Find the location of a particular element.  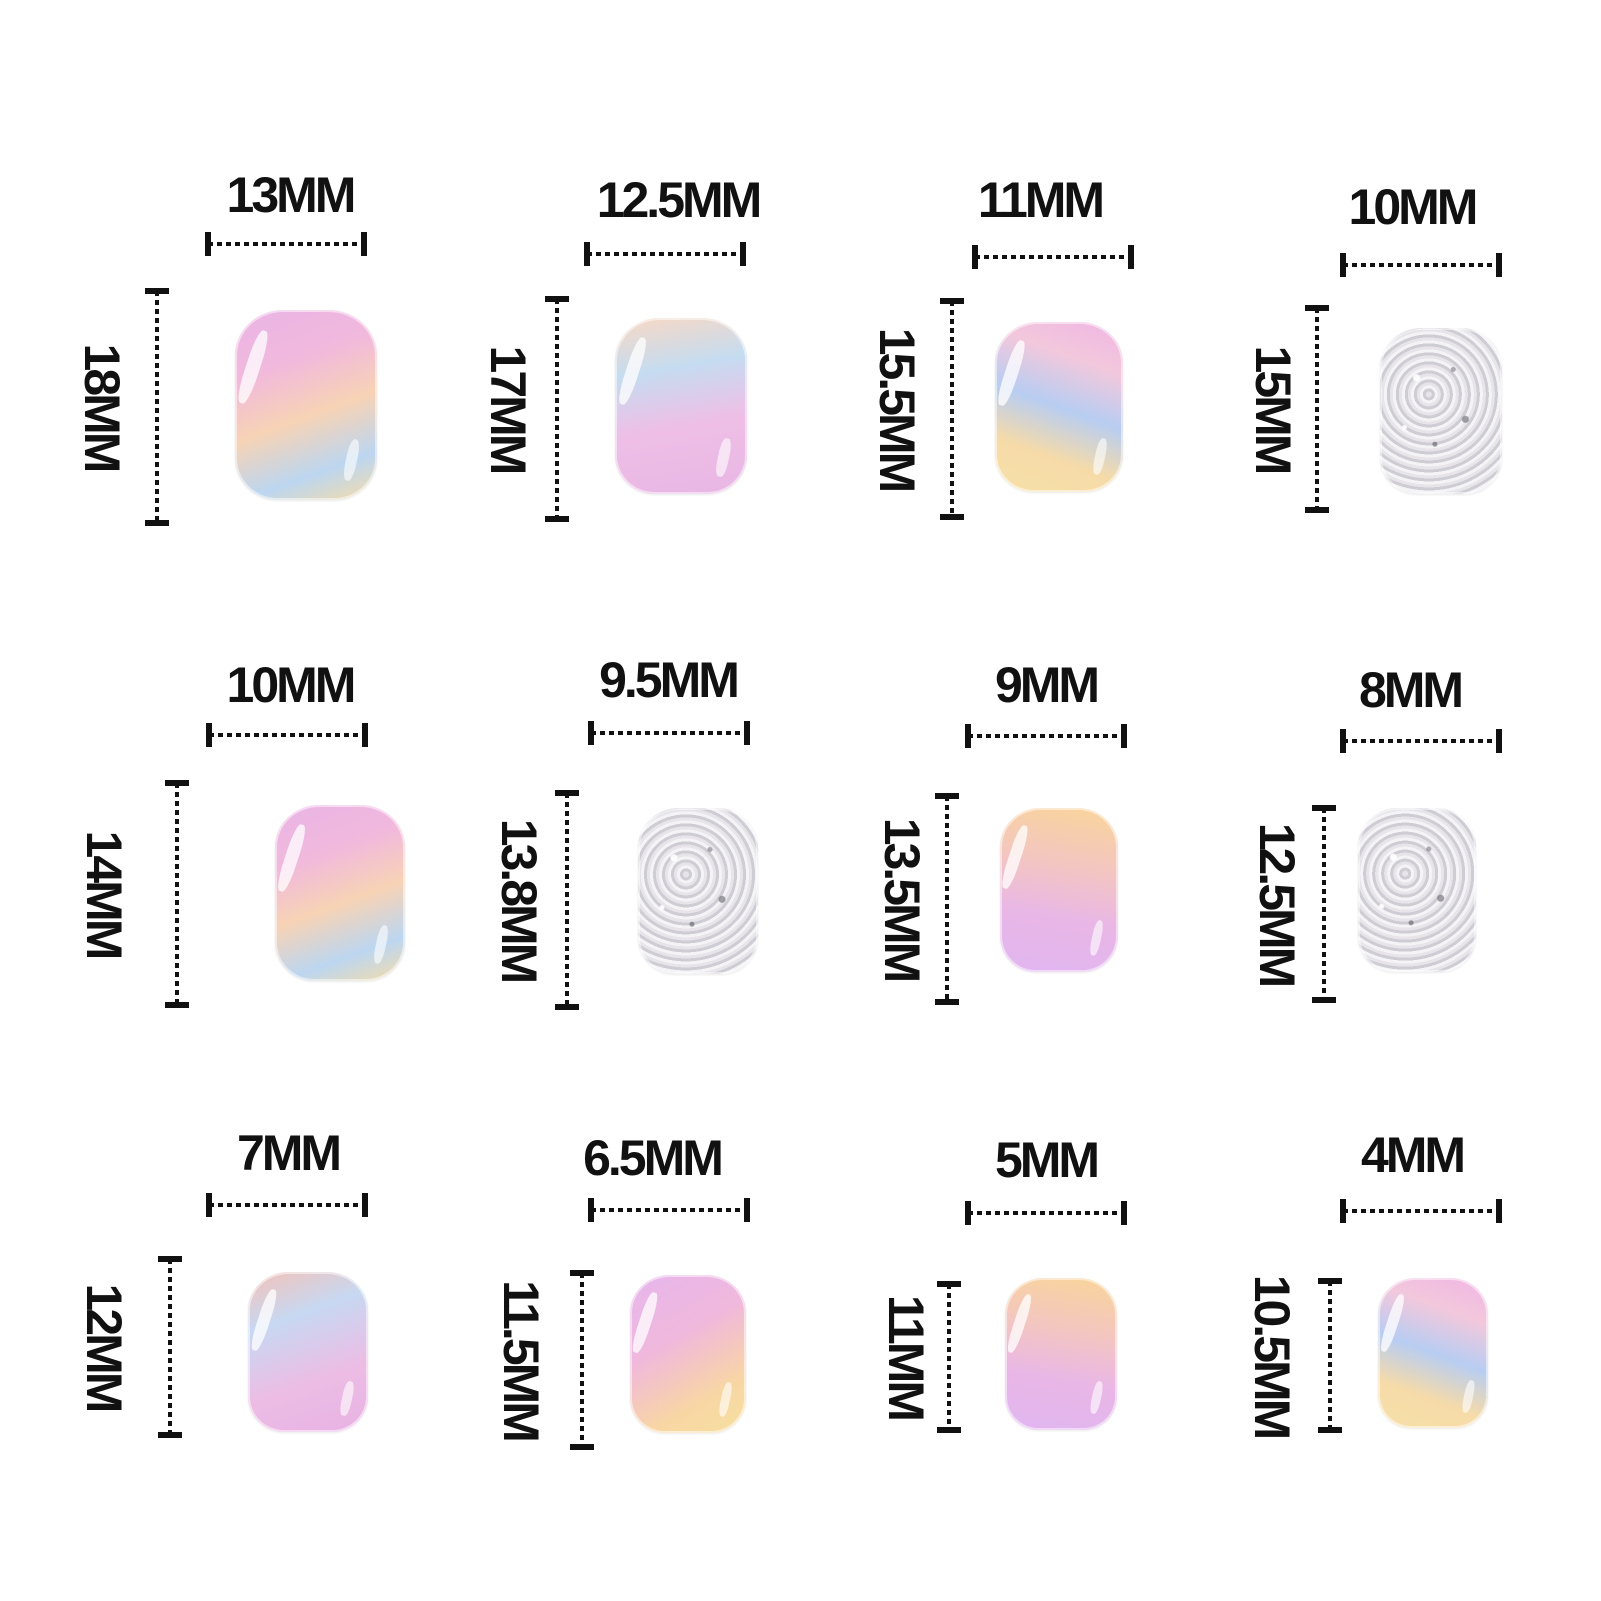

width-label: 4MM is located at coordinates (1413, 1155).